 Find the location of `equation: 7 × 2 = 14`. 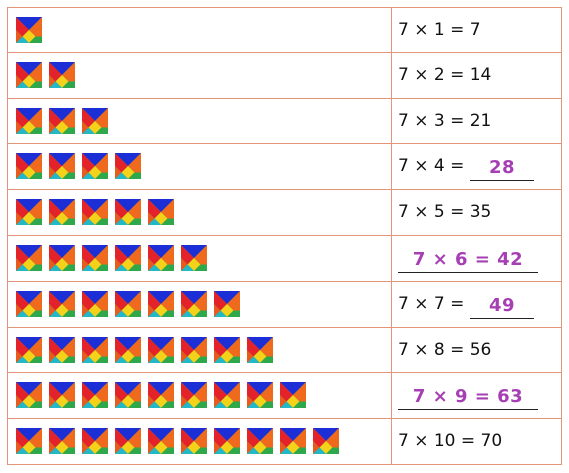

equation: 7 × 2 = 14 is located at coordinates (445, 74).